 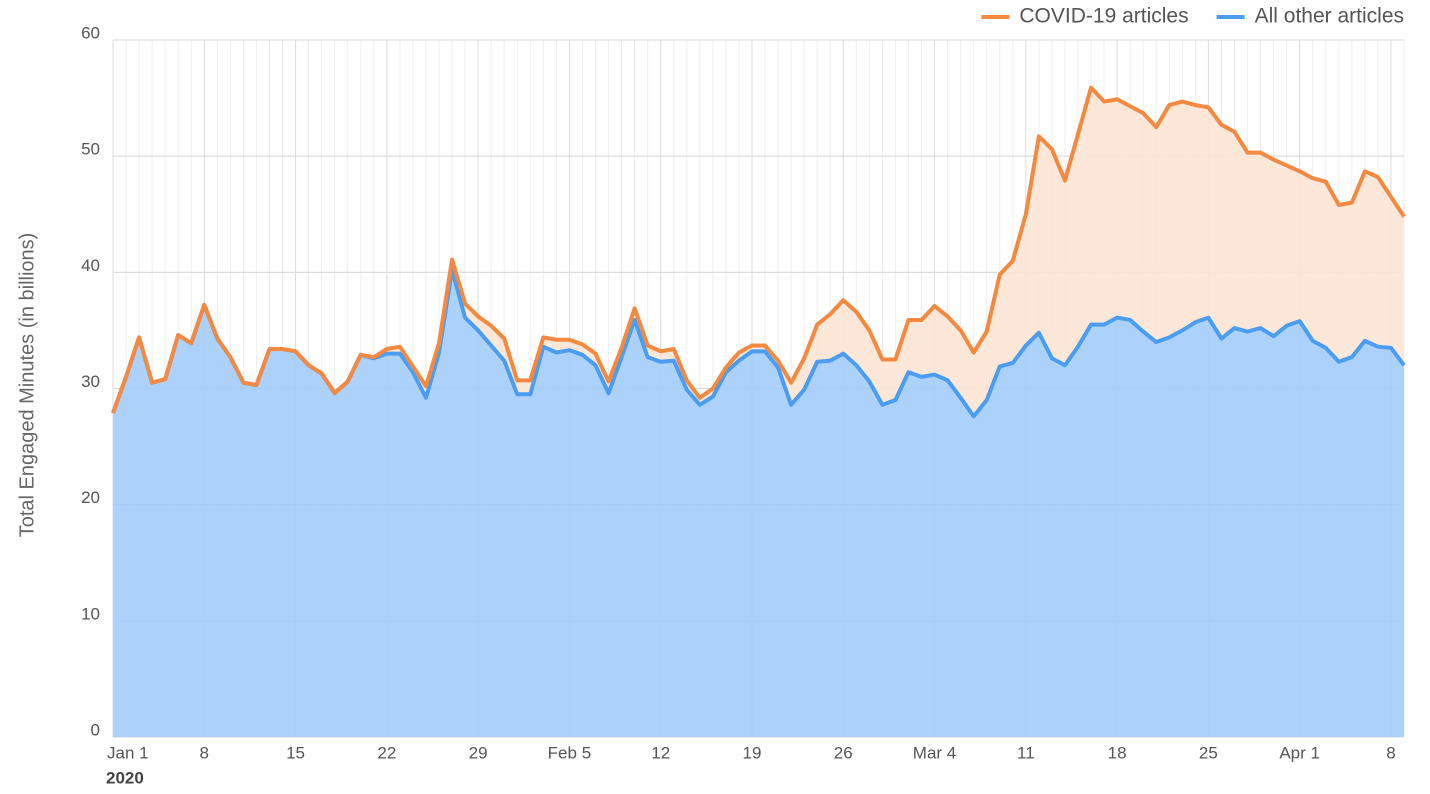 What do you see at coordinates (90, 613) in the screenshot?
I see `y-tick-label: 10` at bounding box center [90, 613].